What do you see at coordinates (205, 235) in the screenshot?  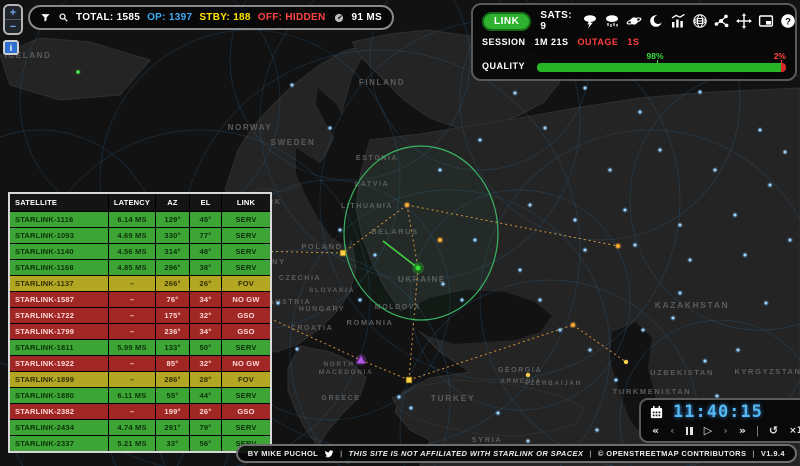 I see `elevation-cell: 77°` at bounding box center [205, 235].